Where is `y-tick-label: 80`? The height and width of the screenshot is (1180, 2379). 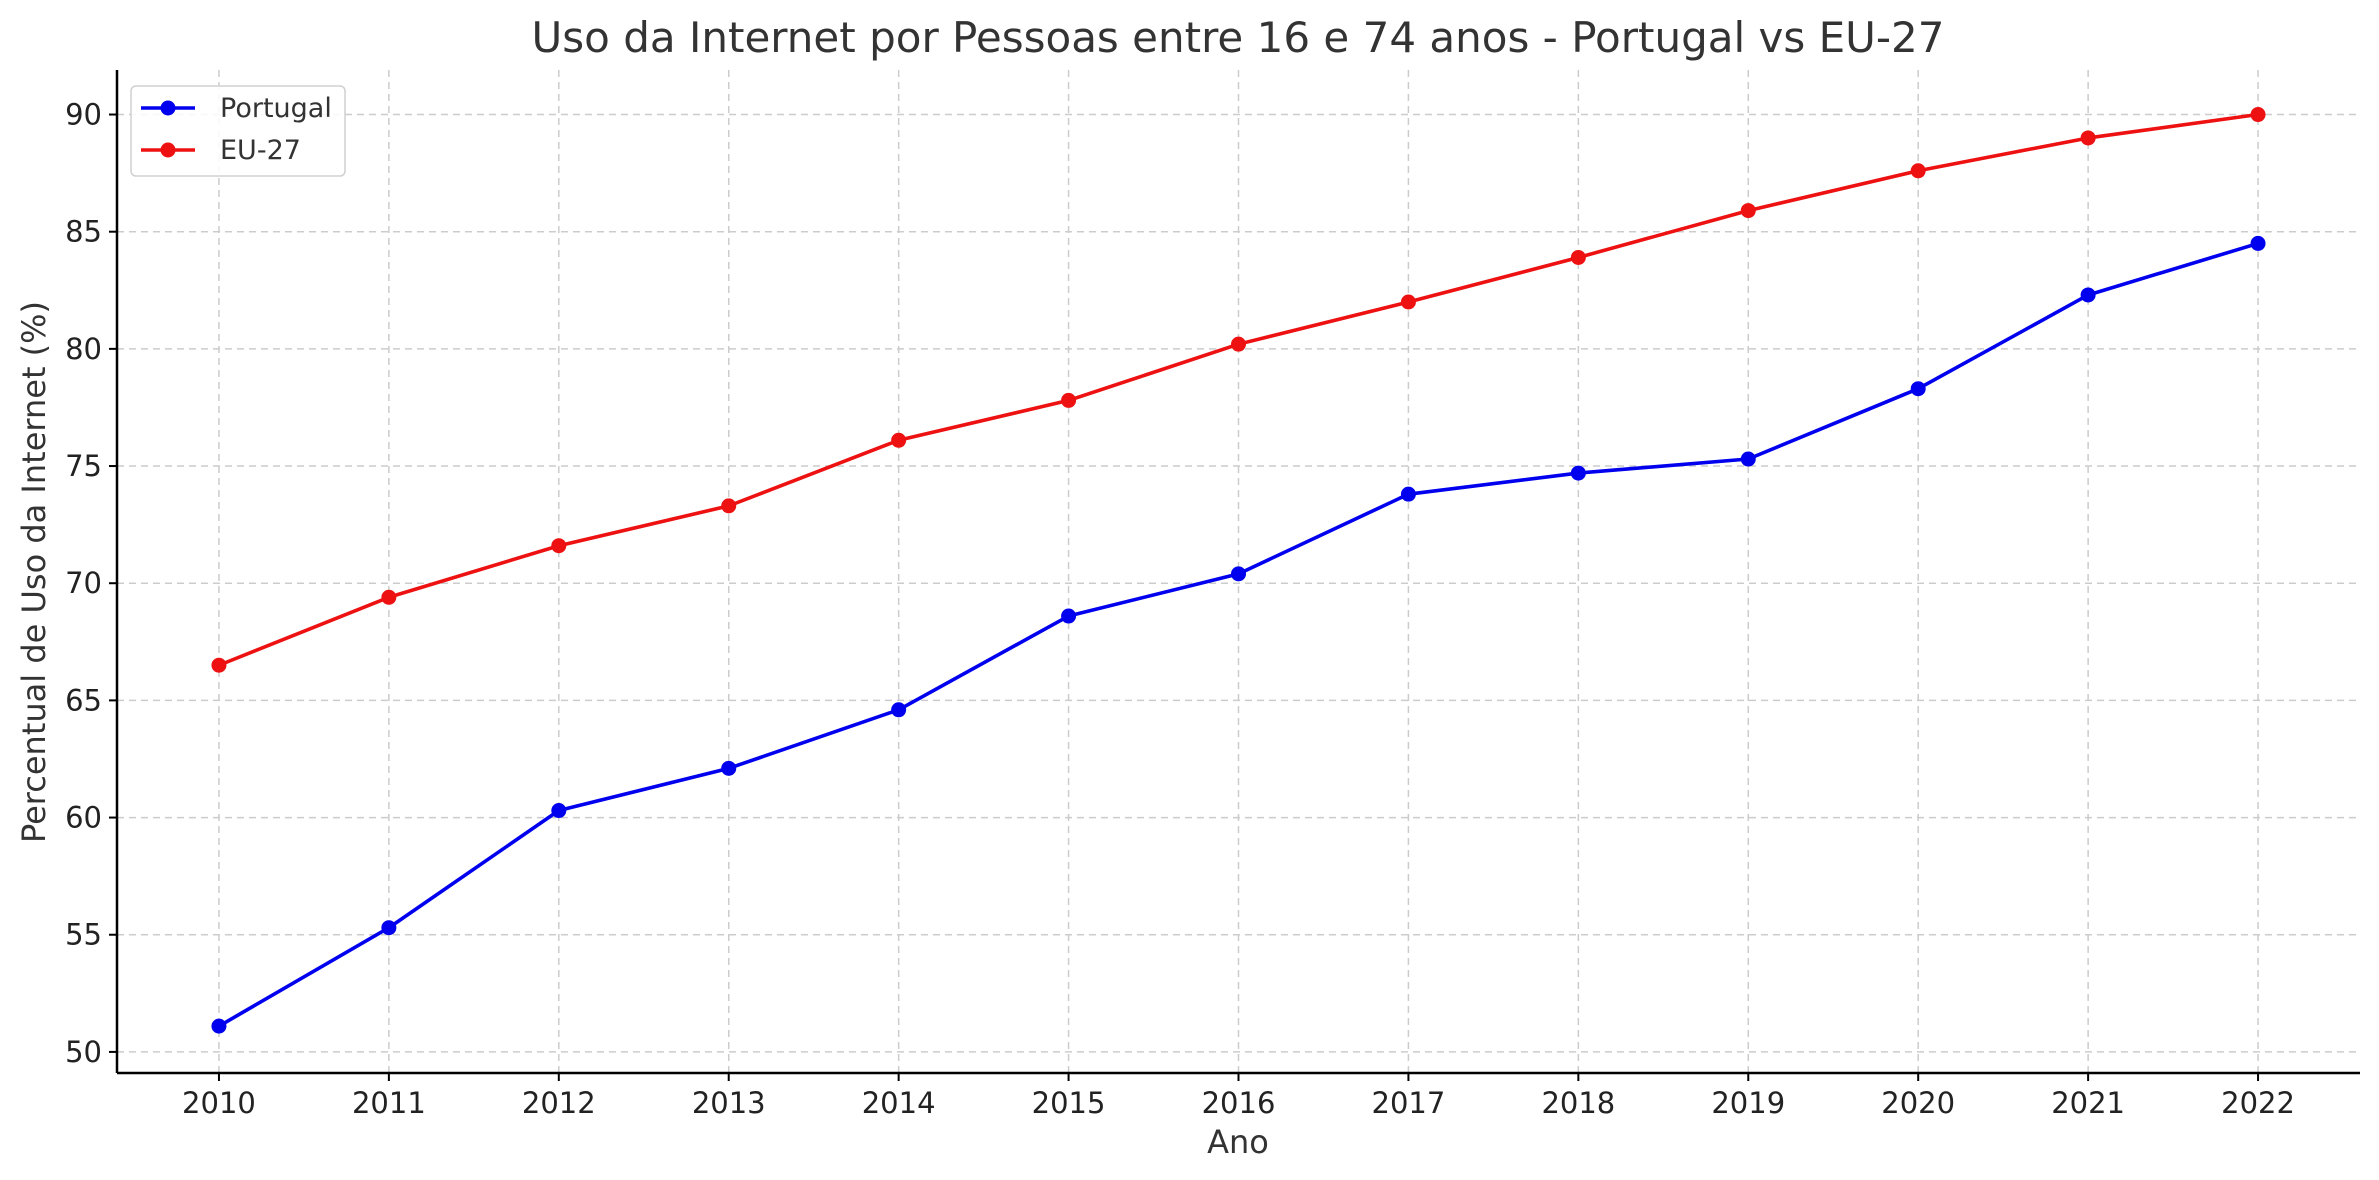 y-tick-label: 80 is located at coordinates (83, 349).